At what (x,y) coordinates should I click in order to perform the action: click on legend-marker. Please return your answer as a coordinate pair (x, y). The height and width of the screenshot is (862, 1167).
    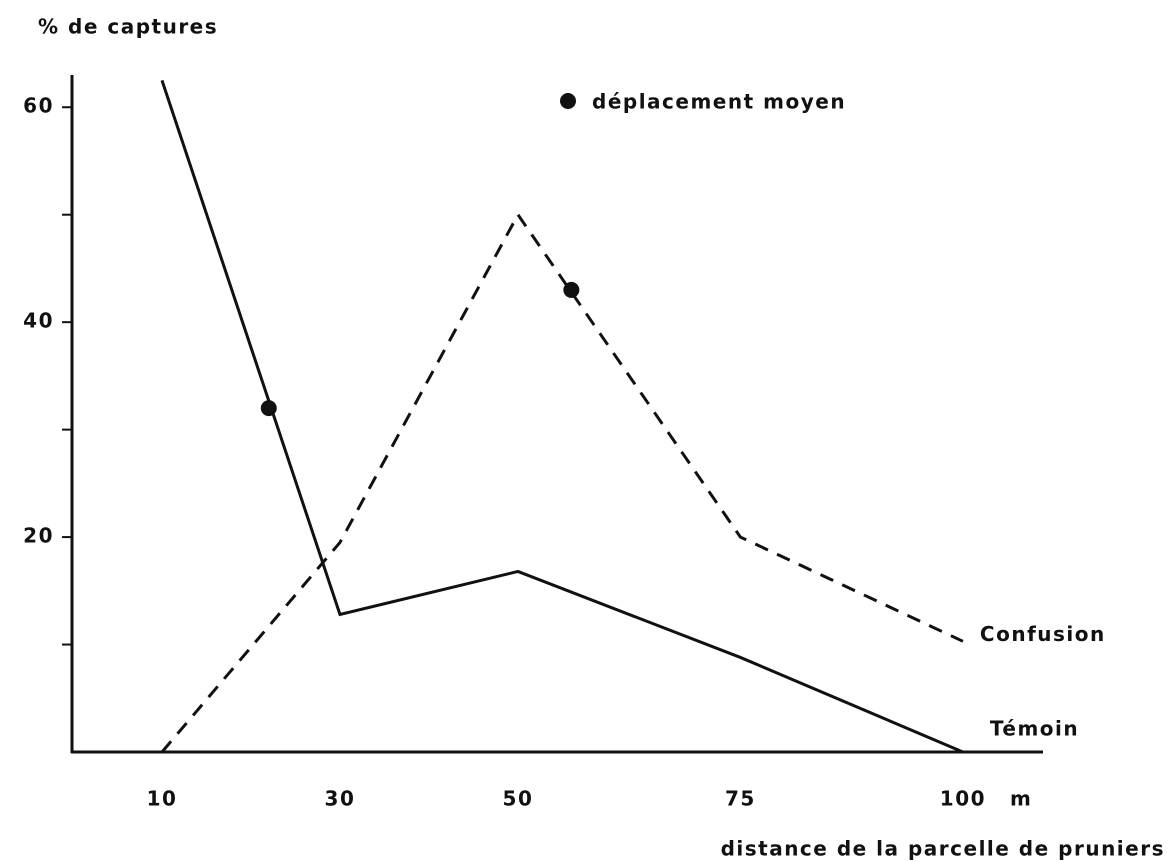
    Looking at the image, I should click on (568, 101).